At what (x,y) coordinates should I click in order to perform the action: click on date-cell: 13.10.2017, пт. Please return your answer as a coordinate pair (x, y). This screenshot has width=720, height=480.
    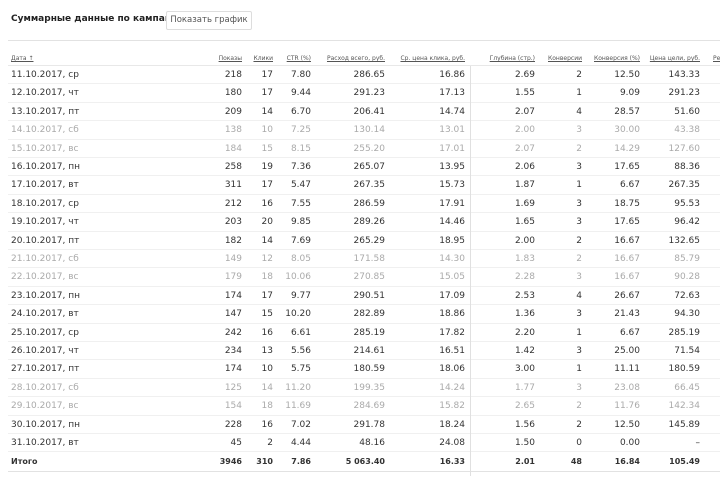
    Looking at the image, I should click on (45, 111).